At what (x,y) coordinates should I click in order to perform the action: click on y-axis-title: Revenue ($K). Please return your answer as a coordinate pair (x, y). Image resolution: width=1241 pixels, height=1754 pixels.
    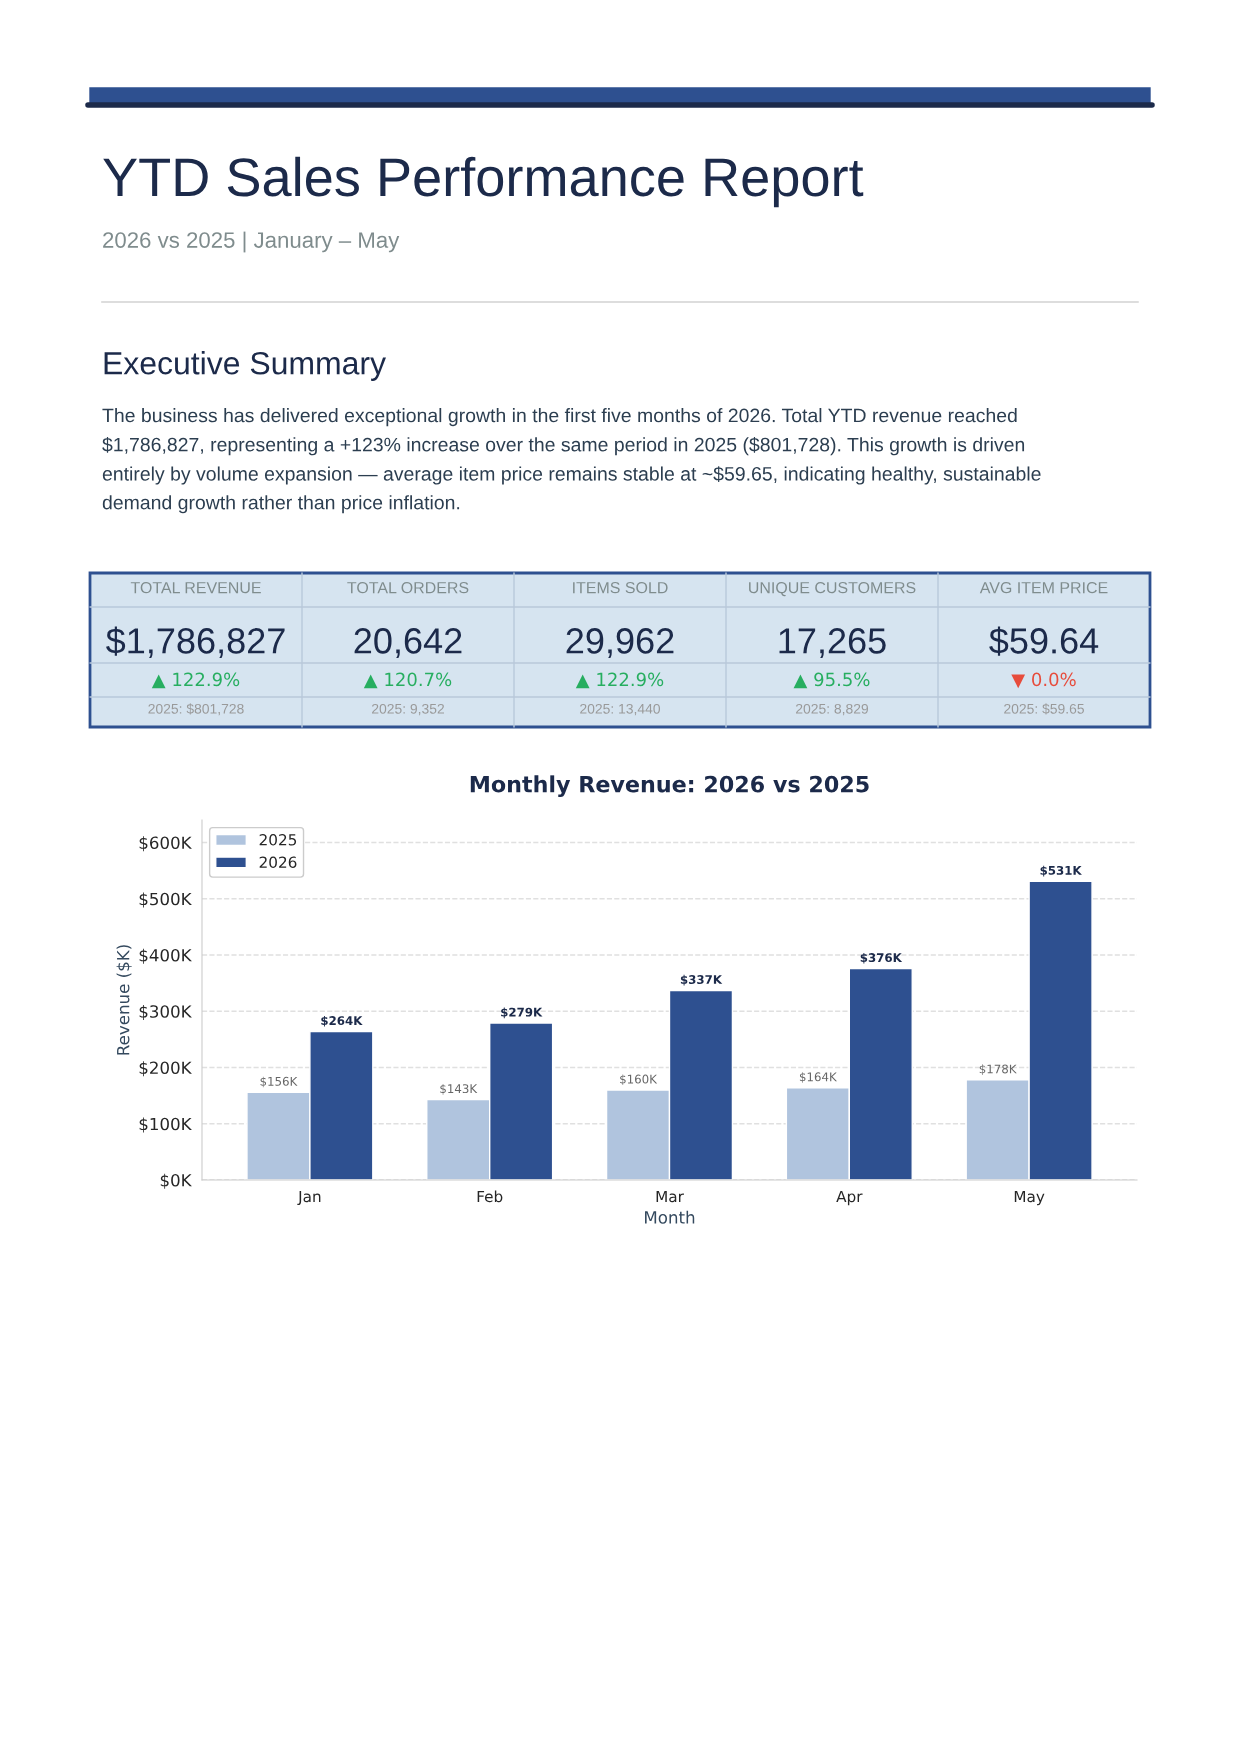
    Looking at the image, I should click on (124, 1000).